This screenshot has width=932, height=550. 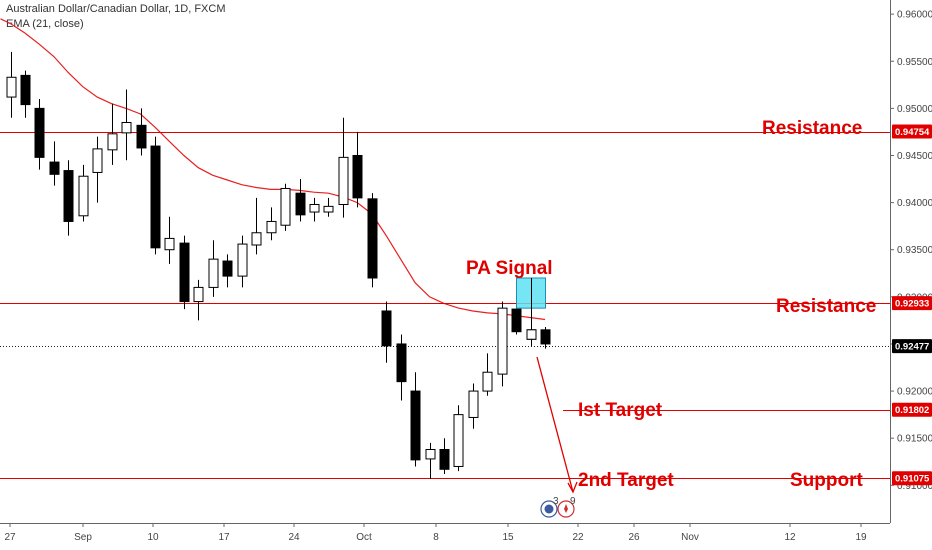 What do you see at coordinates (45, 24) in the screenshot?
I see `ema-indicator-label: EMA (21, close)` at bounding box center [45, 24].